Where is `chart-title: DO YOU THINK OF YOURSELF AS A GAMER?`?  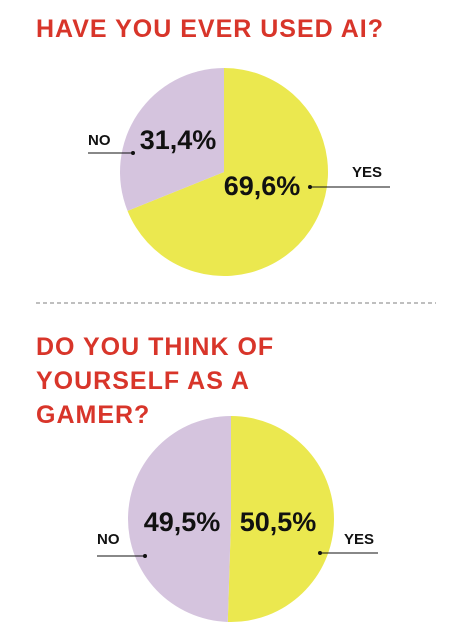 chart-title: DO YOU THINK OF YOURSELF AS A GAMER? is located at coordinates (155, 381).